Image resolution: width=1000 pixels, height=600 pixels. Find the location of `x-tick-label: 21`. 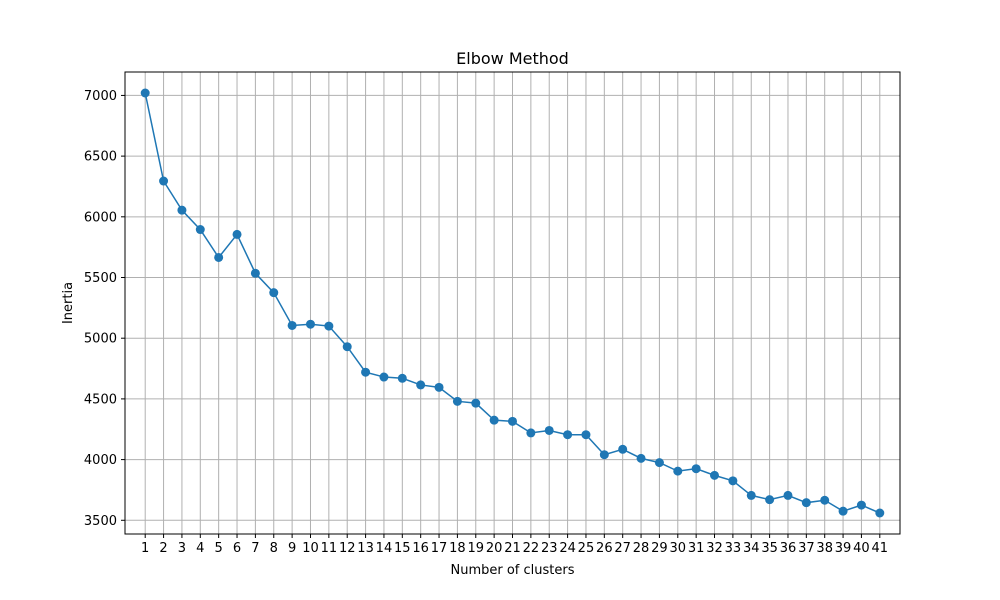

x-tick-label: 21 is located at coordinates (512, 548).